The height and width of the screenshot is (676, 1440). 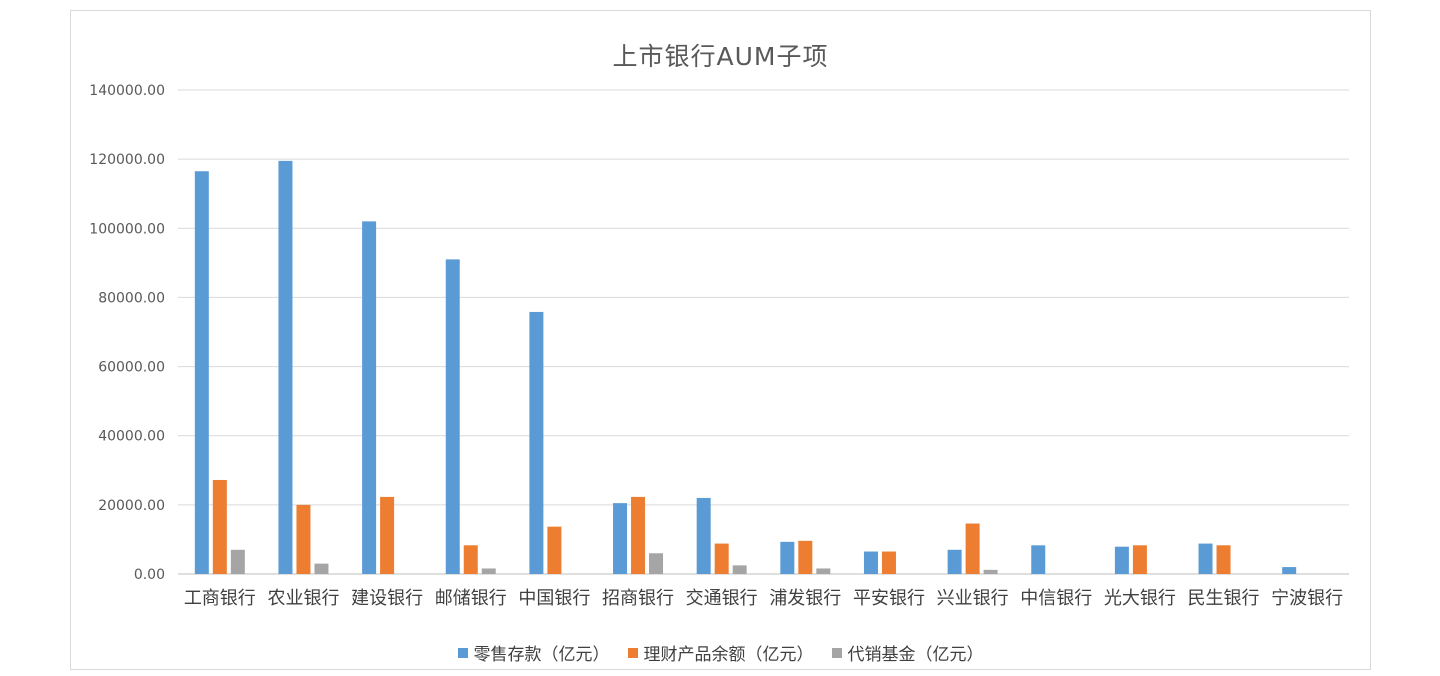 What do you see at coordinates (127, 91) in the screenshot?
I see `y-tick-label: 140000.00` at bounding box center [127, 91].